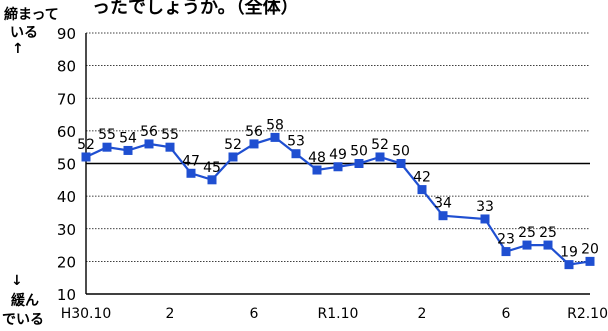  I want to click on y-bottom-label-line-3: でいる, so click(23, 320).